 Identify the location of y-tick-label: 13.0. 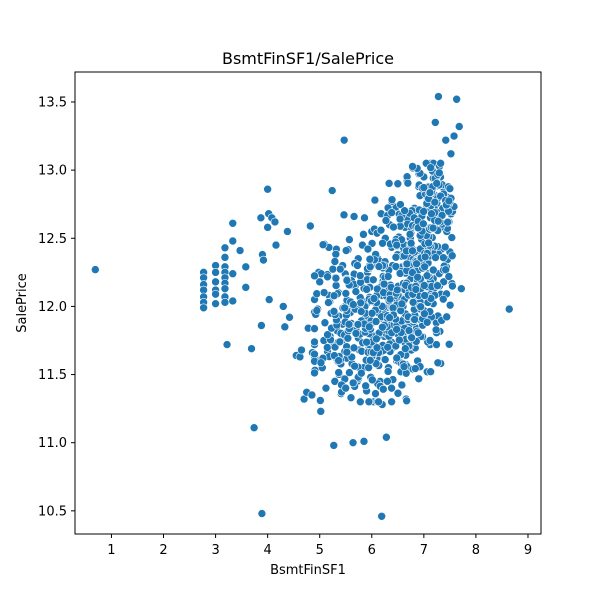
(52, 171).